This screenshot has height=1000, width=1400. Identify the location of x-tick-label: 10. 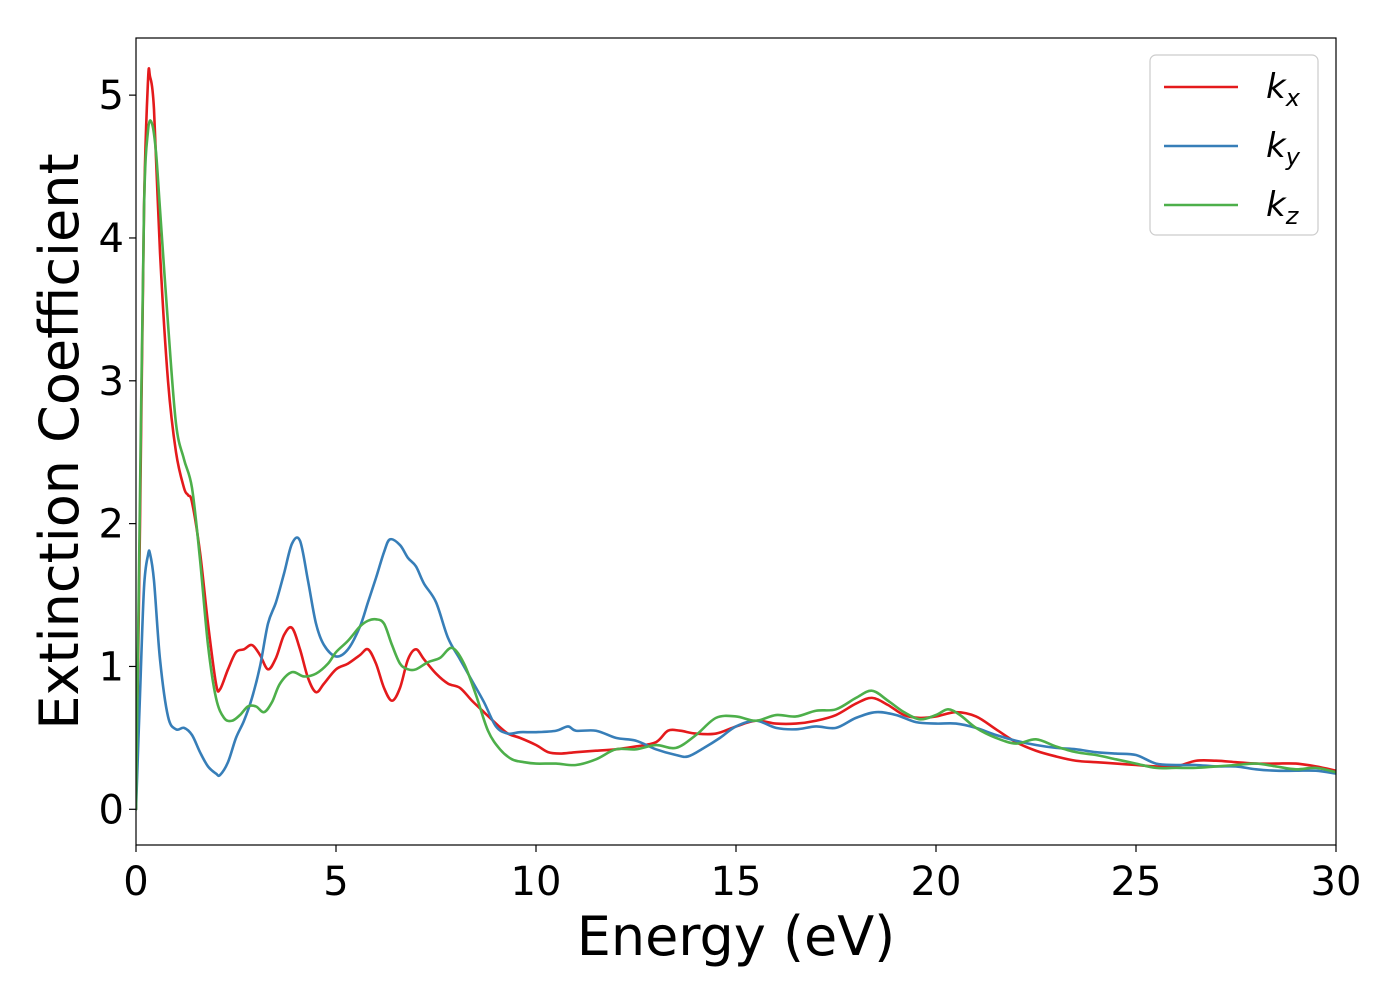
(536, 882).